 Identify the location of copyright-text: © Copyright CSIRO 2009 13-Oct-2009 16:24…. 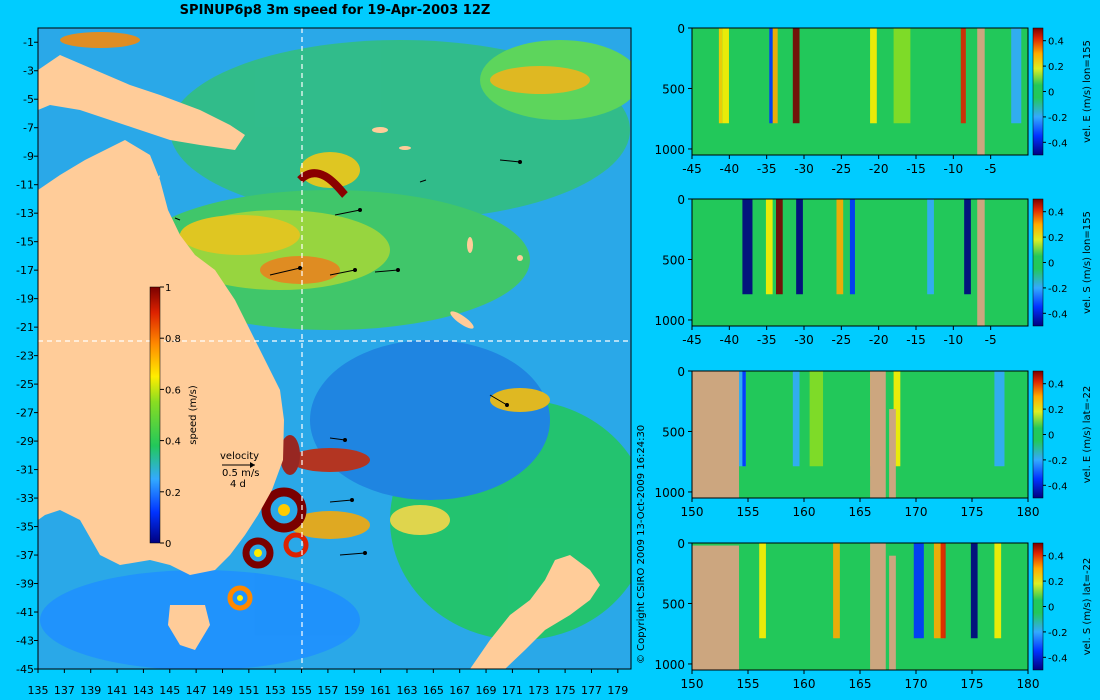
(641, 544).